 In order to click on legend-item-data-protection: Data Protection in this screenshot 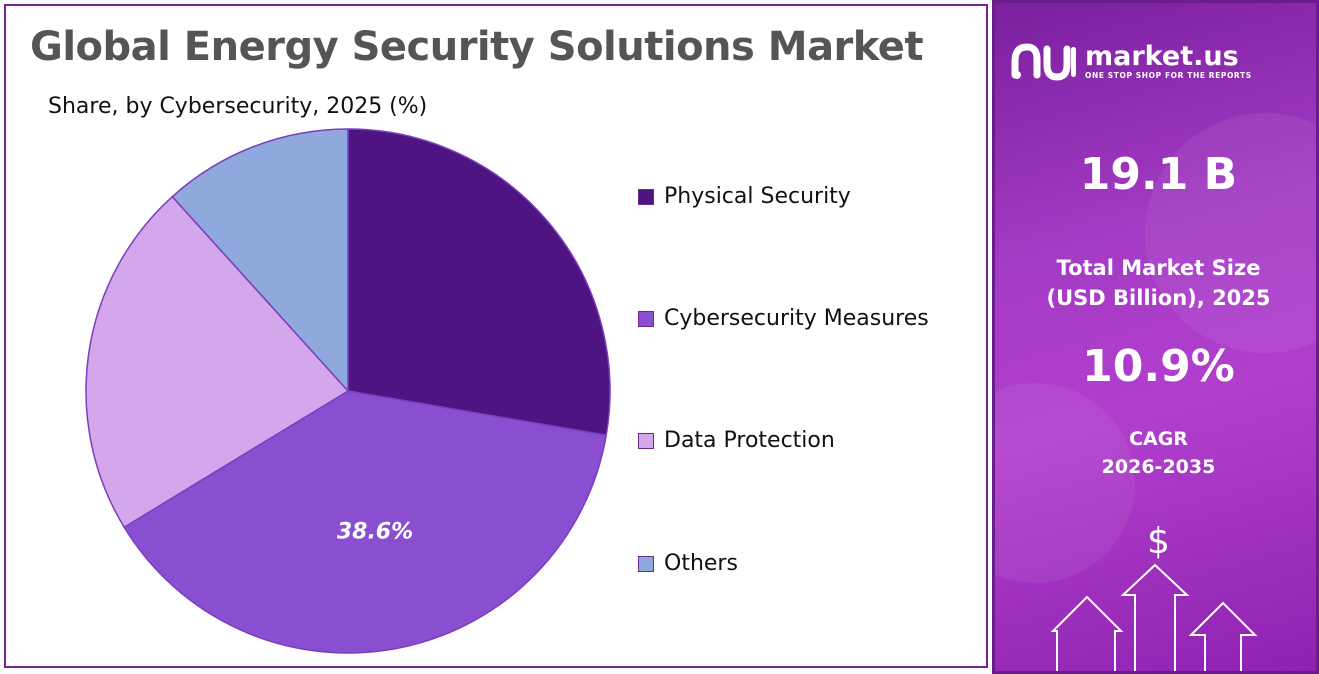, I will do `click(736, 440)`.